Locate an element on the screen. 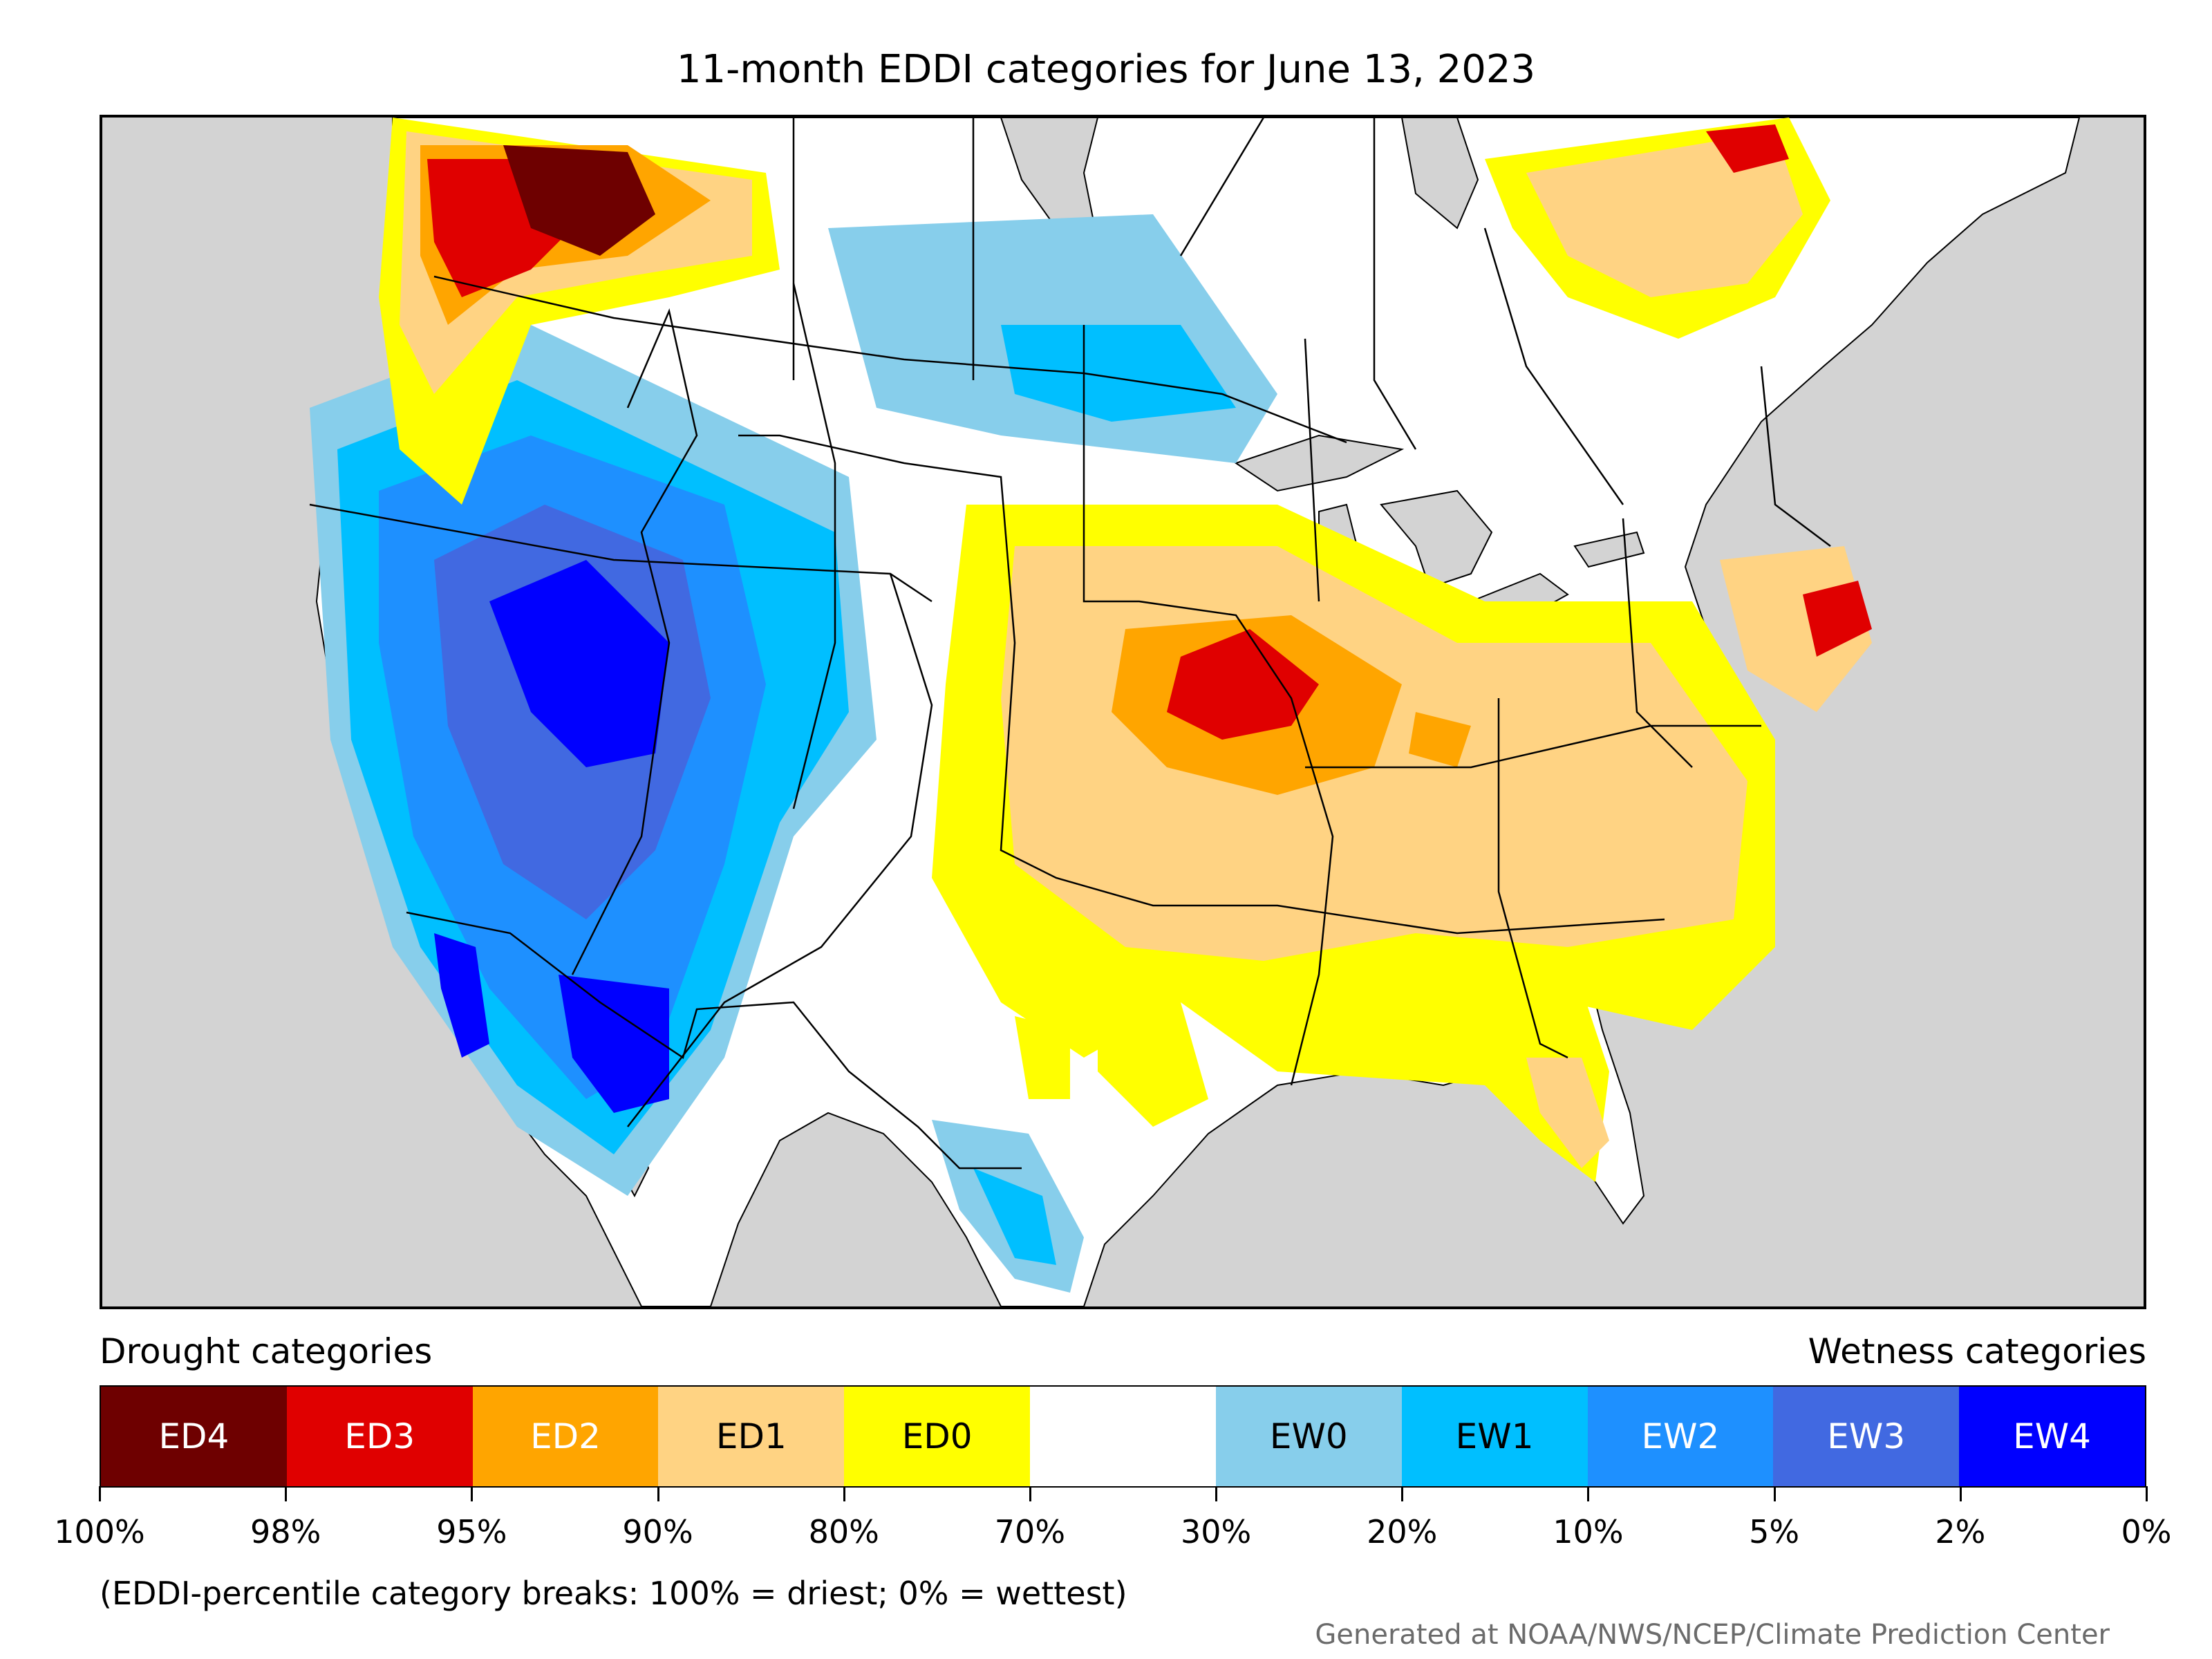 Image resolution: width=2212 pixels, height=1659 pixels. wetness-categories-heading: Wetness categories is located at coordinates (1977, 1351).